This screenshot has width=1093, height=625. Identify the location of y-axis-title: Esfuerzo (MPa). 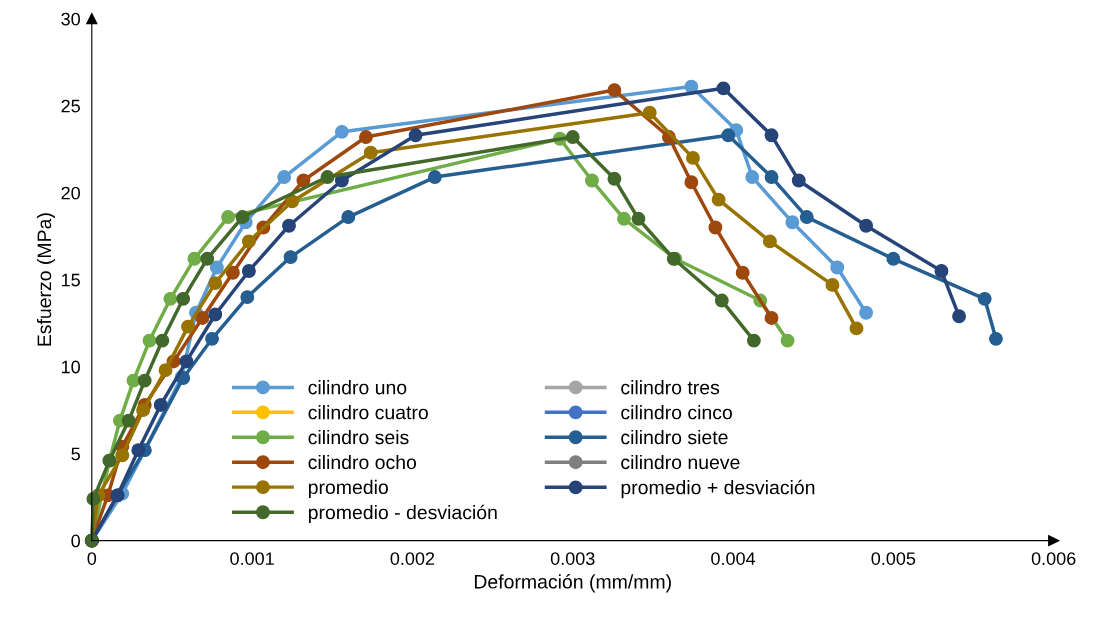
(46, 279).